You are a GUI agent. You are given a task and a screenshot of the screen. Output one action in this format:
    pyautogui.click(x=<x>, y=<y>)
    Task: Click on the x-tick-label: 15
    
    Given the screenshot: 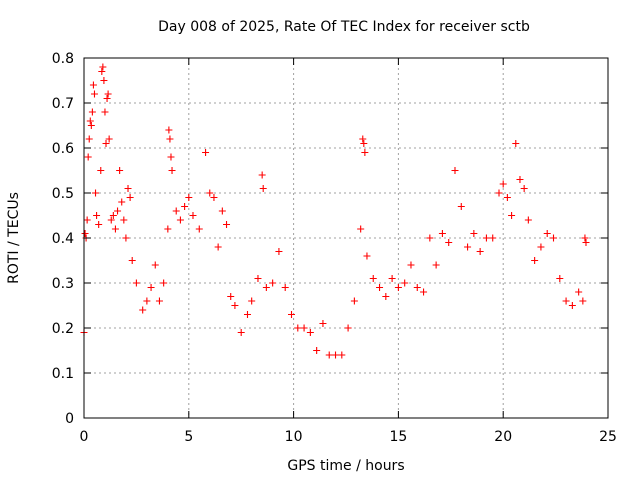 What is the action you would take?
    pyautogui.click(x=398, y=437)
    